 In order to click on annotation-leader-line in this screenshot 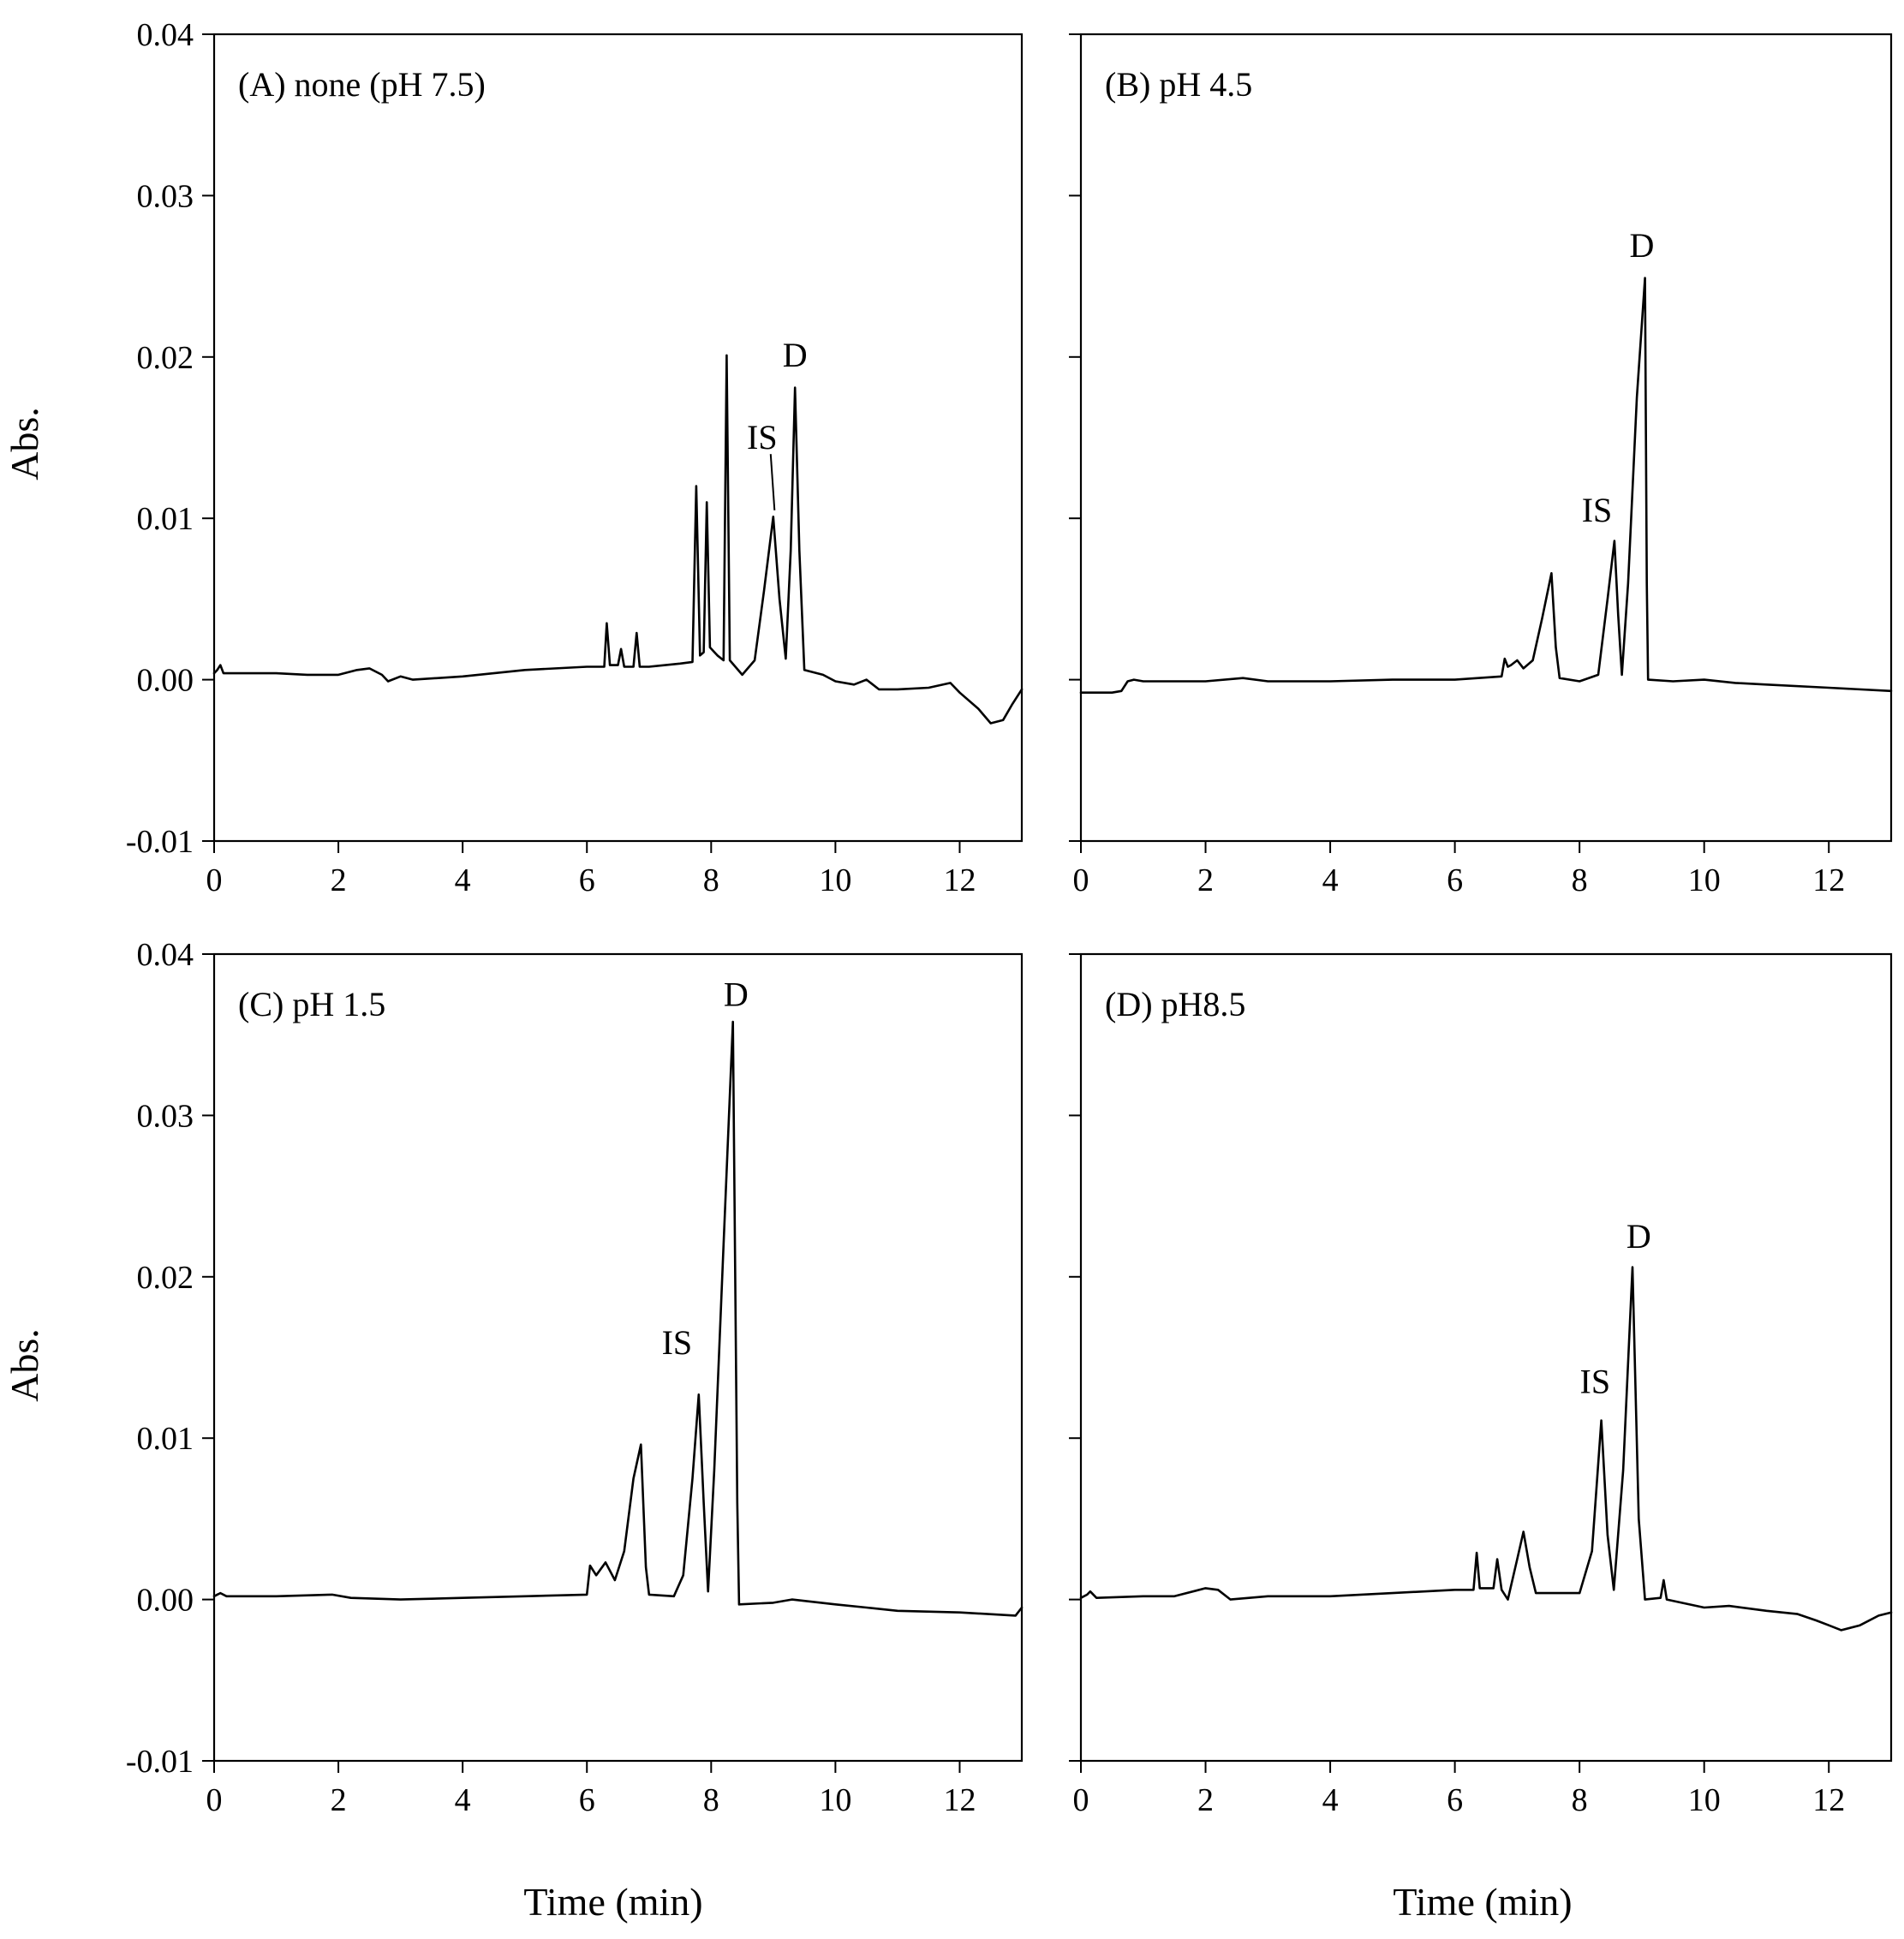, I will do `click(772, 482)`.